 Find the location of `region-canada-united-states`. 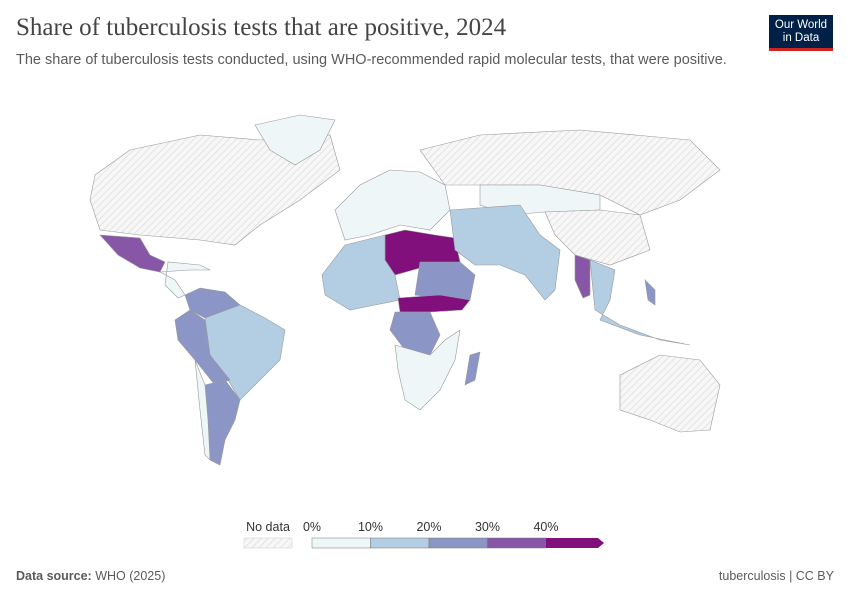

region-canada-united-states is located at coordinates (215, 190).